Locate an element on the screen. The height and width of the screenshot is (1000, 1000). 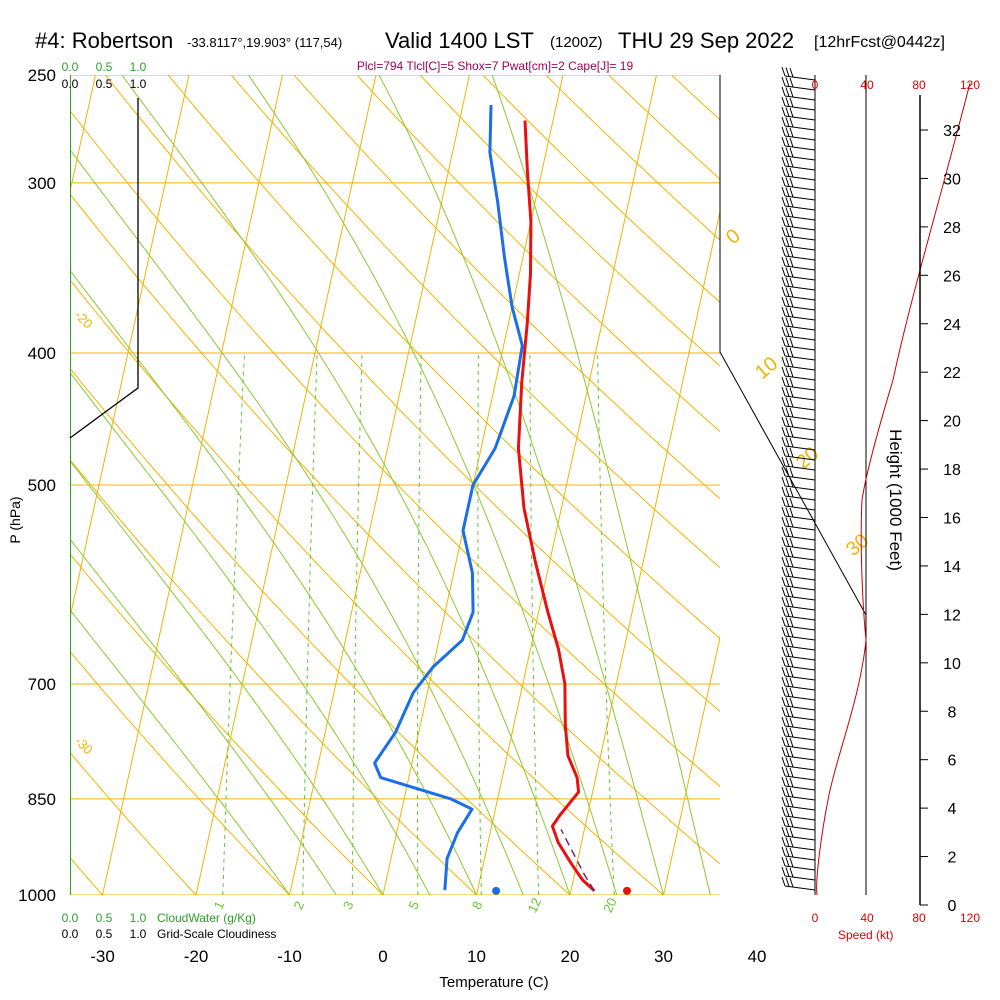
surface-temperature is located at coordinates (627, 890).